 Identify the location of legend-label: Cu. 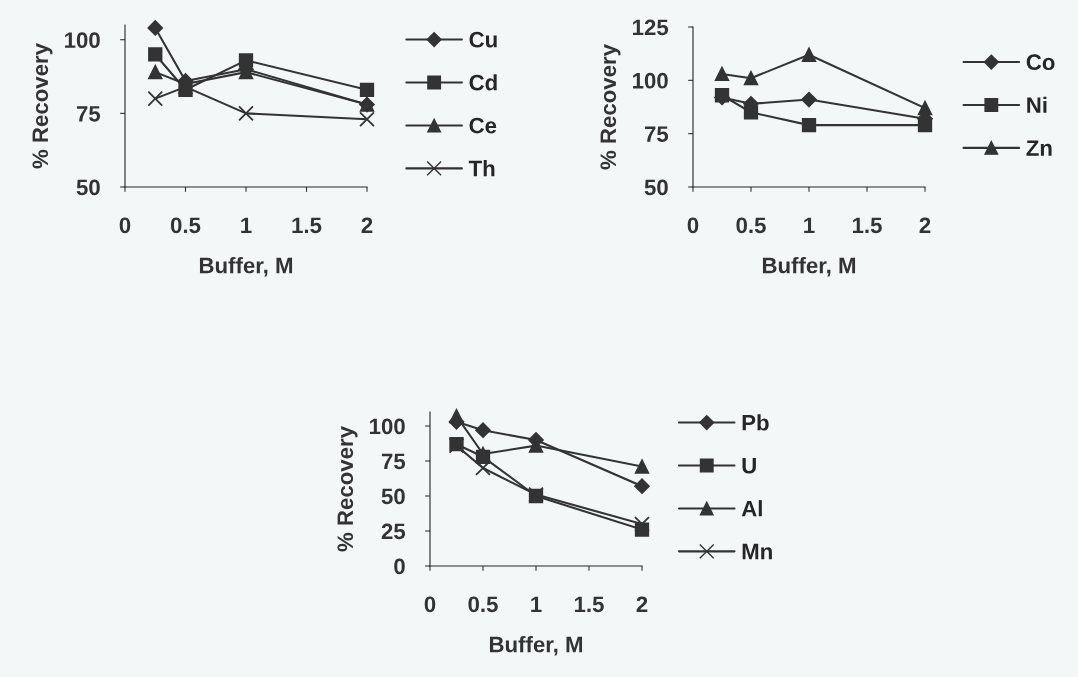
(483, 39).